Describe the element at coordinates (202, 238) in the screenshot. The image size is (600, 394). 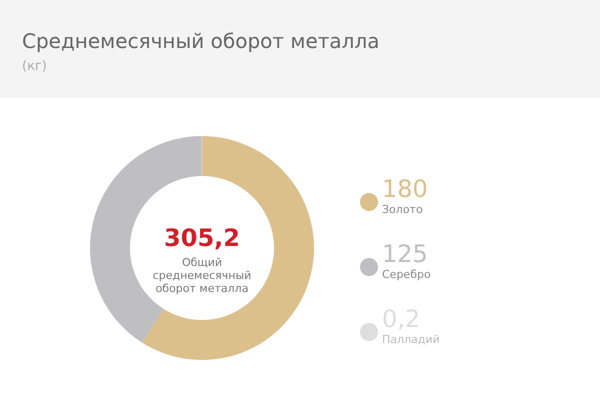
I see `text: 305,2` at that location.